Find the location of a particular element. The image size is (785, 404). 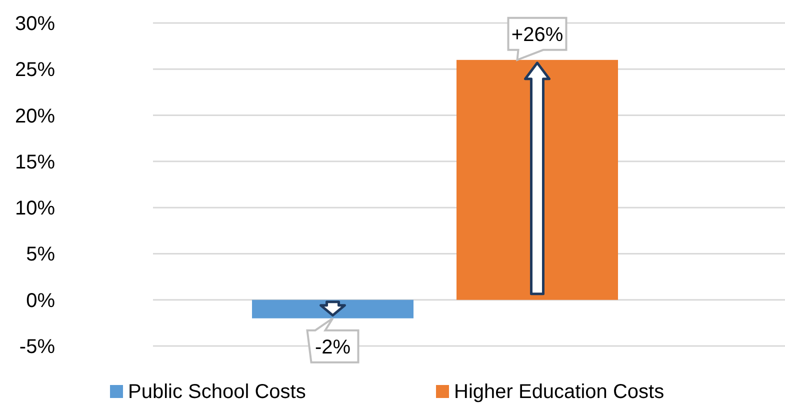

legend-label: Public School Costs is located at coordinates (217, 392).